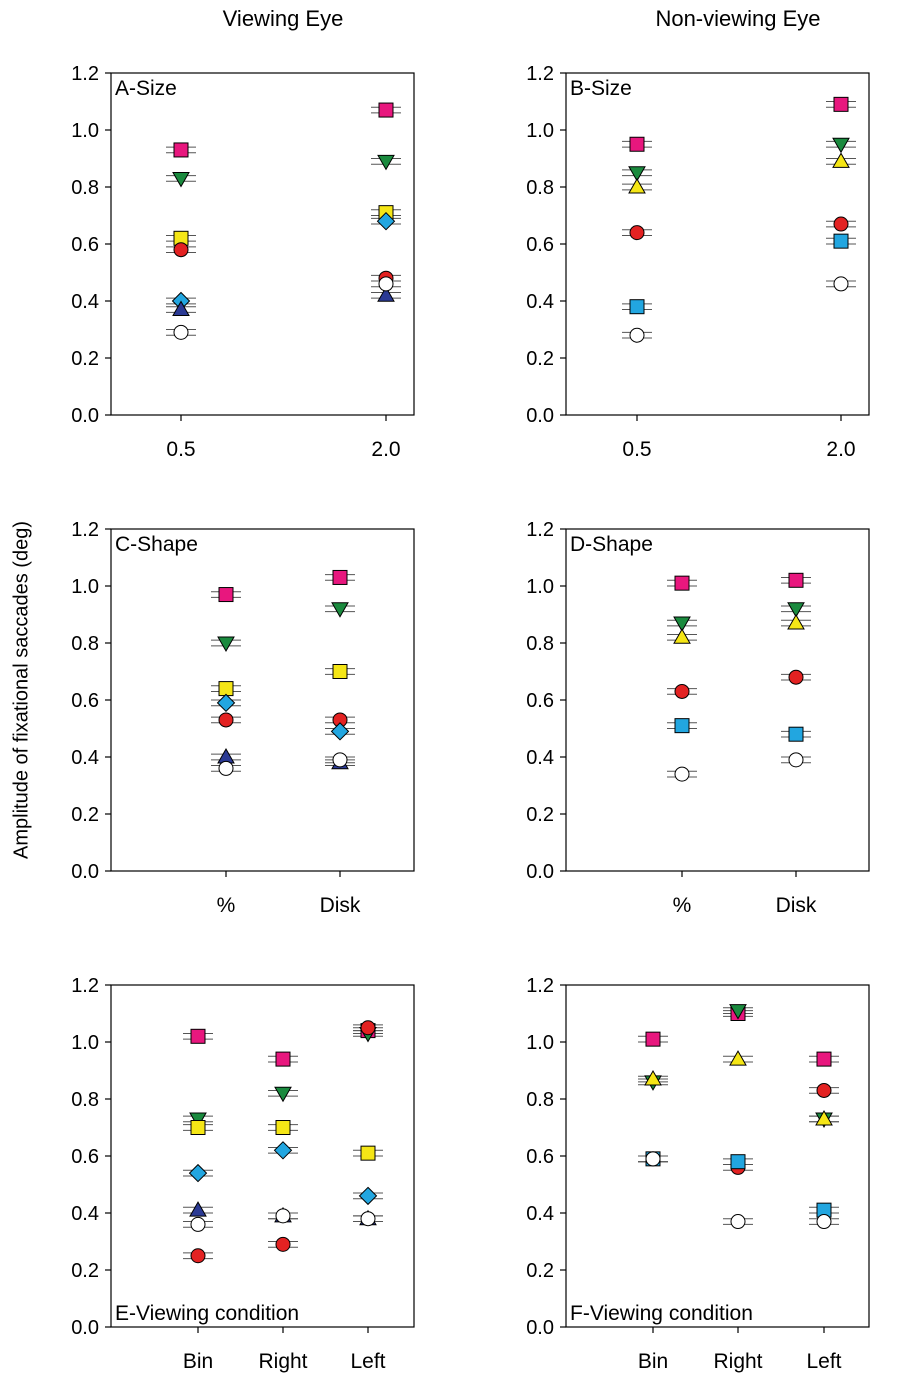  What do you see at coordinates (661, 1313) in the screenshot?
I see `panel-label: F-Viewing condition` at bounding box center [661, 1313].